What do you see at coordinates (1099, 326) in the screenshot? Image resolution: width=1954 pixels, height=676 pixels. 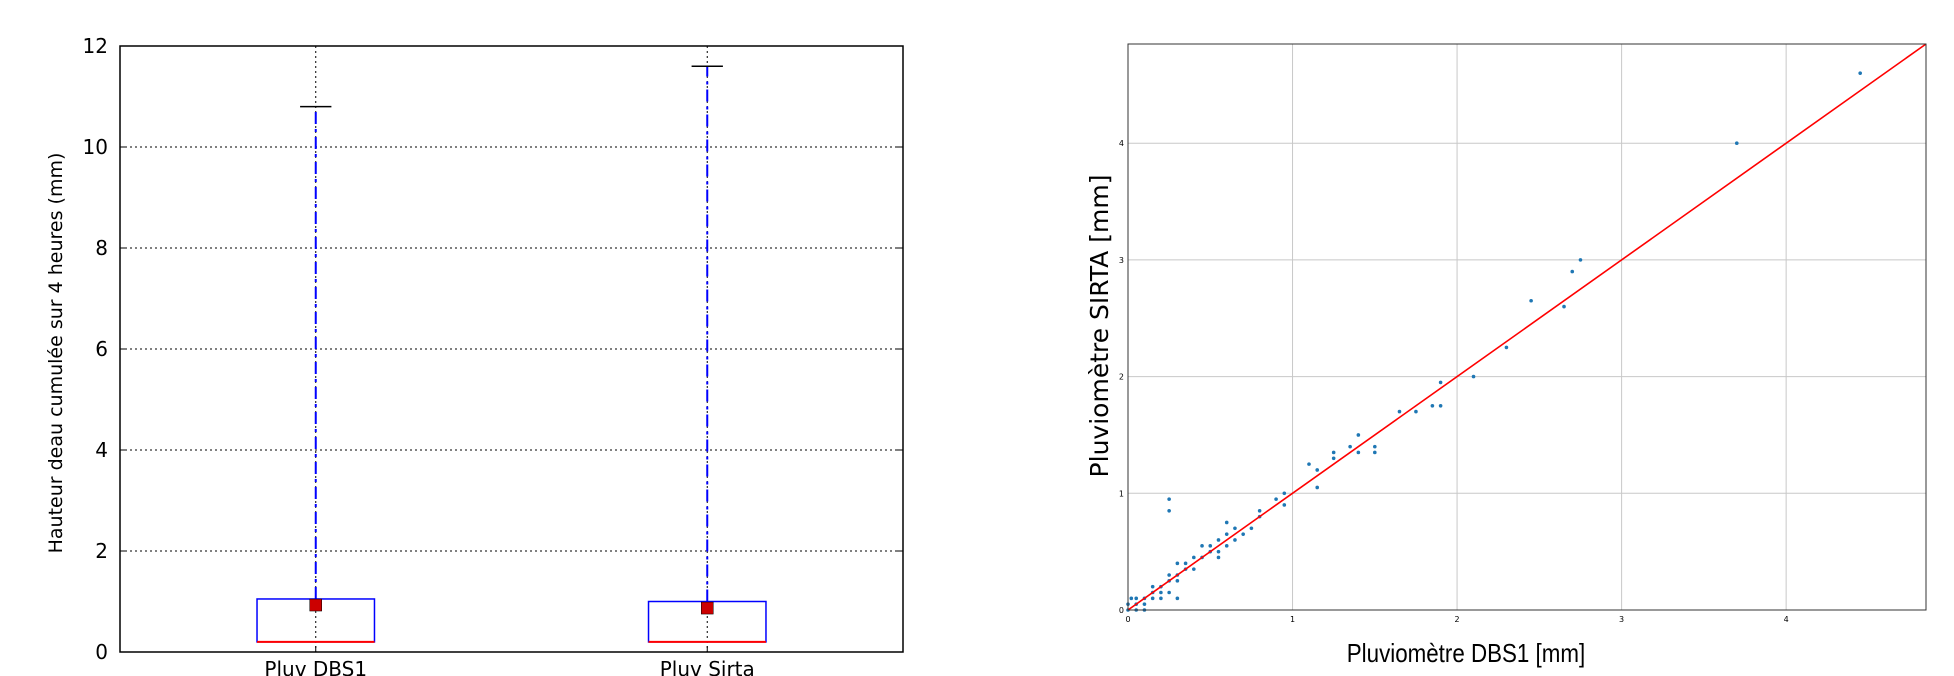 I see `scatter-y-axis-label: Pluviomètre SIRTA [mm]` at bounding box center [1099, 326].